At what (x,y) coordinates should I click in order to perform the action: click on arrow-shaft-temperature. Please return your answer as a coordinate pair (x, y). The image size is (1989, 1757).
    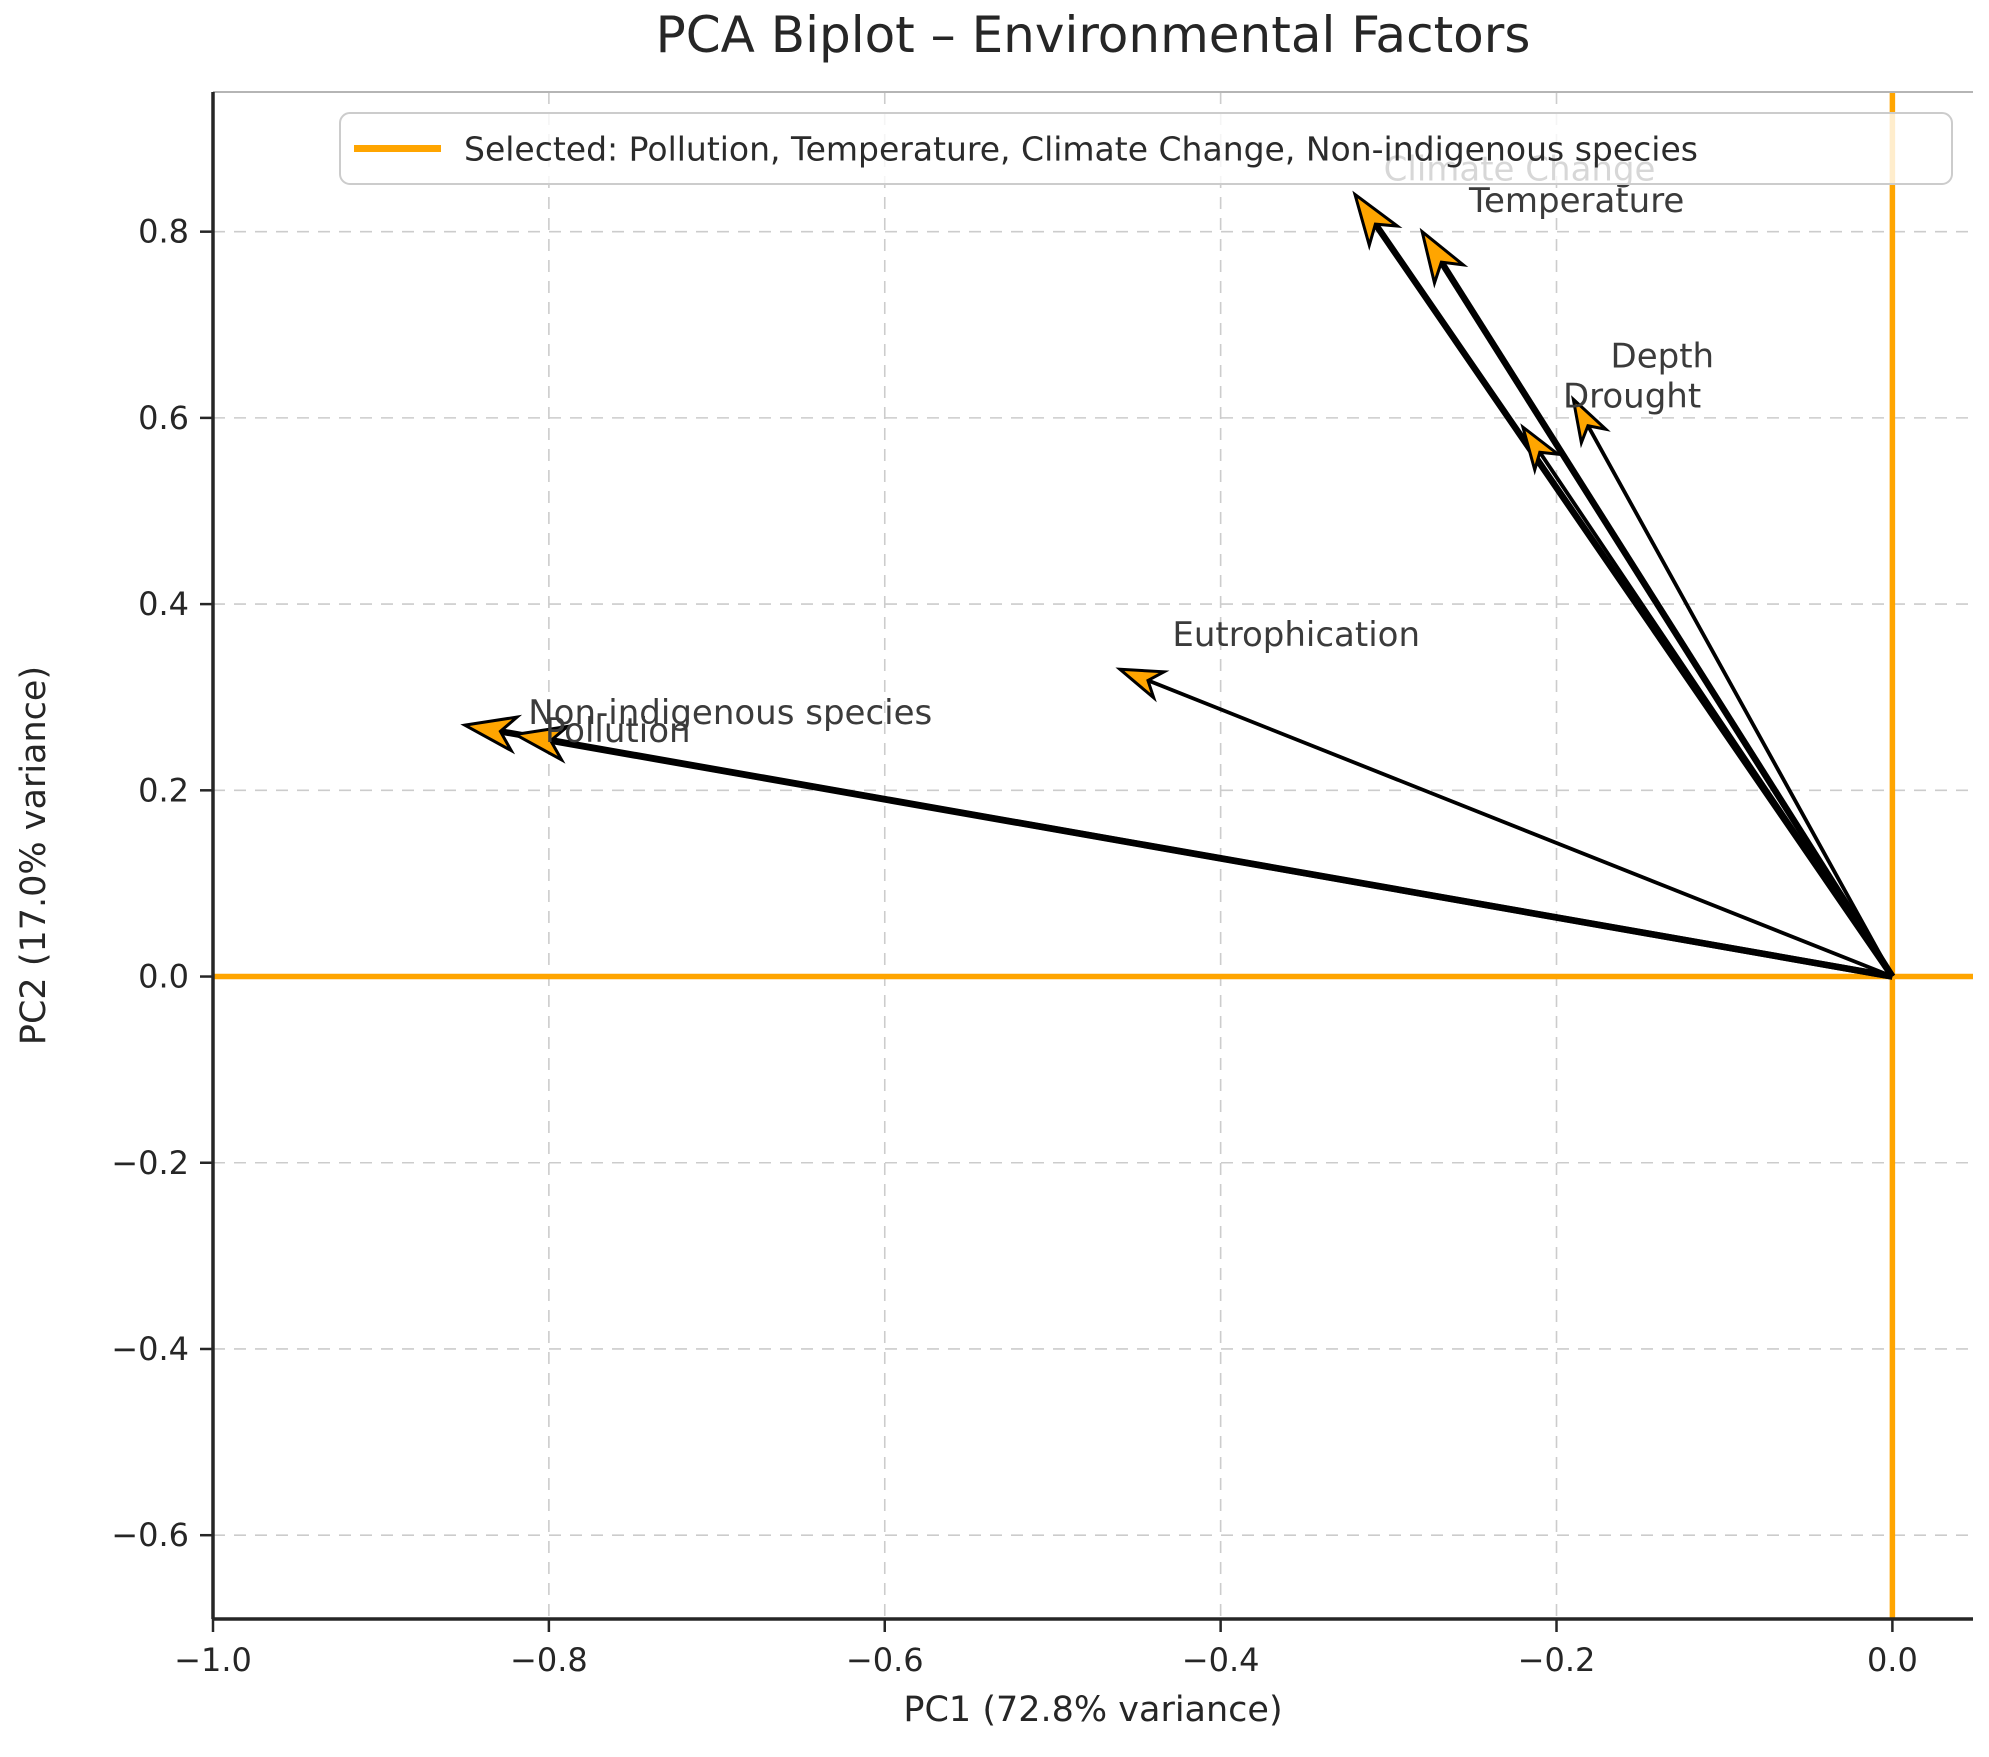
    Looking at the image, I should click on (1665, 616).